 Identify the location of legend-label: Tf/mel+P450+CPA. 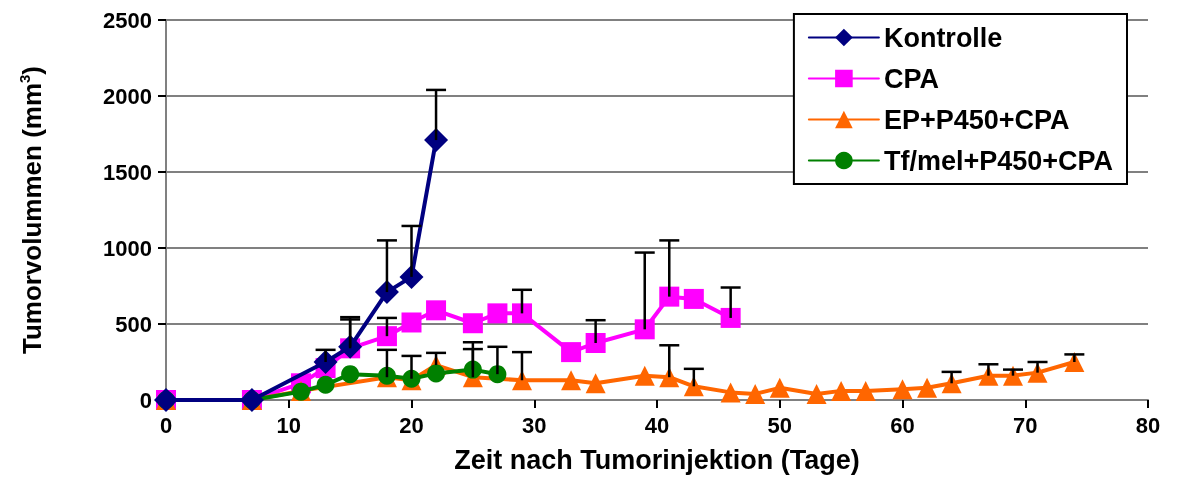
(998, 160).